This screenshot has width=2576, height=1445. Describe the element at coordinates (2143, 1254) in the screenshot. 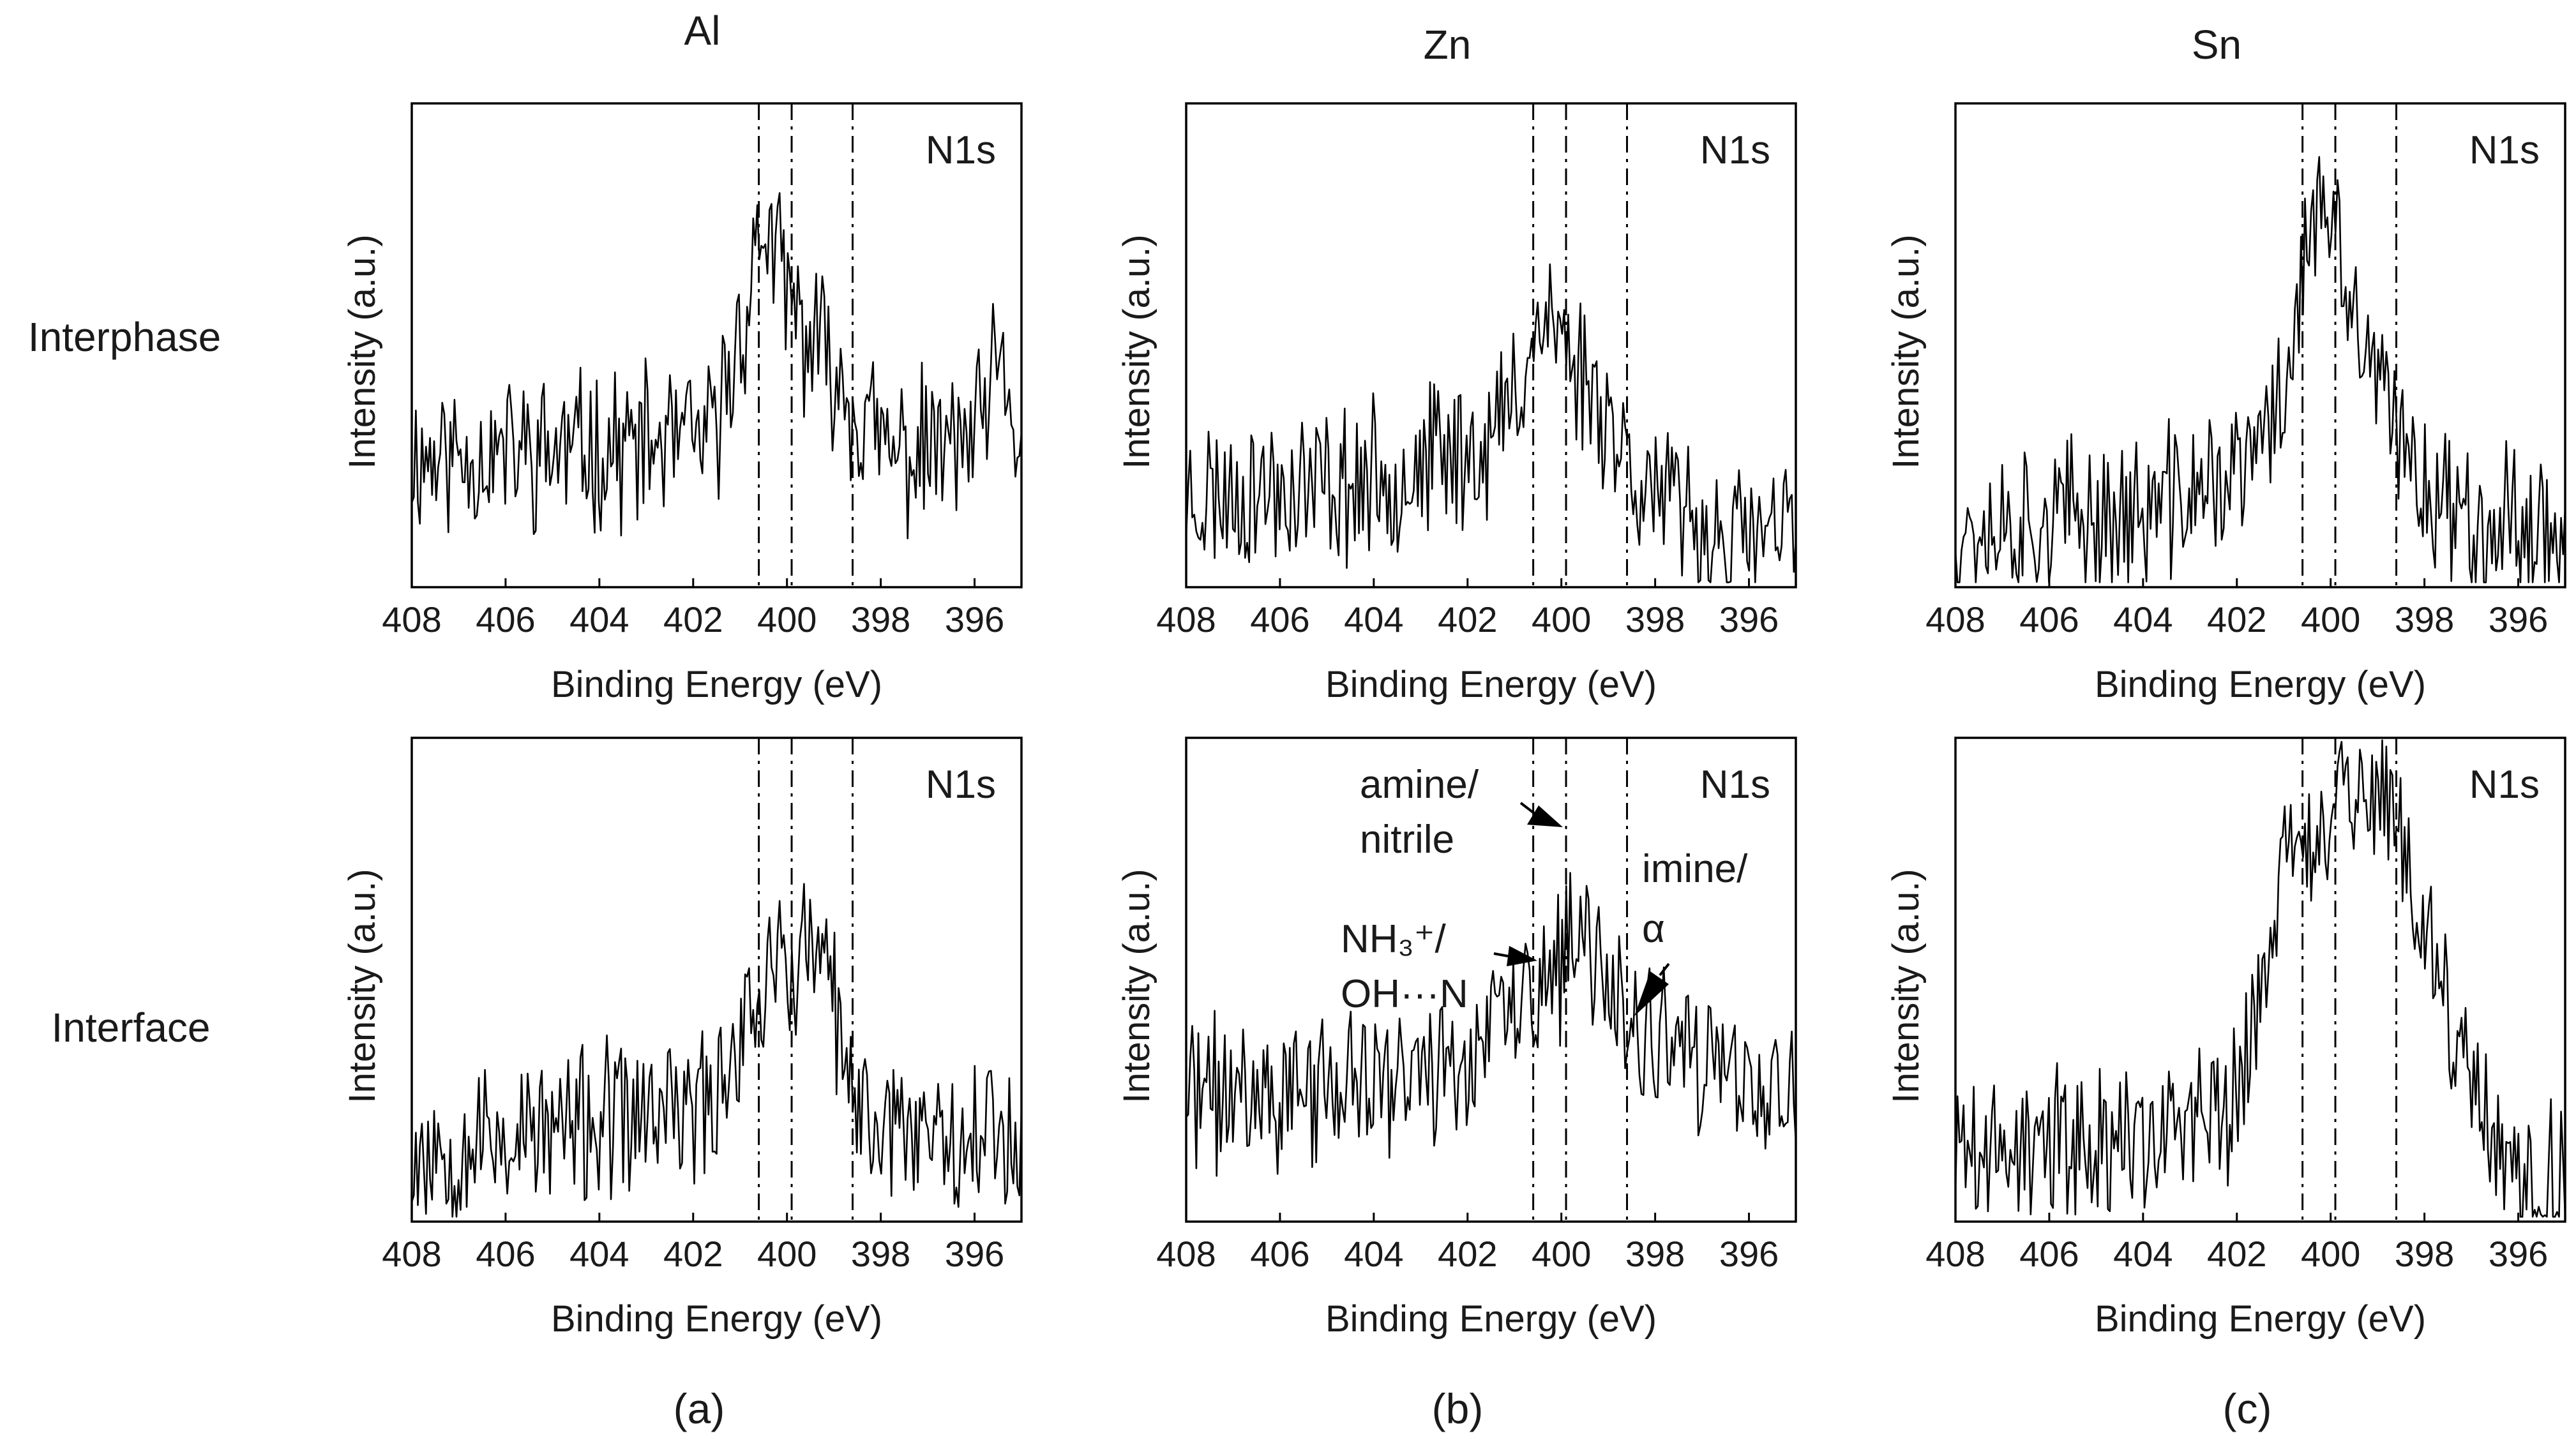

I see `x-tick-label-sn-interface-404: 404` at that location.